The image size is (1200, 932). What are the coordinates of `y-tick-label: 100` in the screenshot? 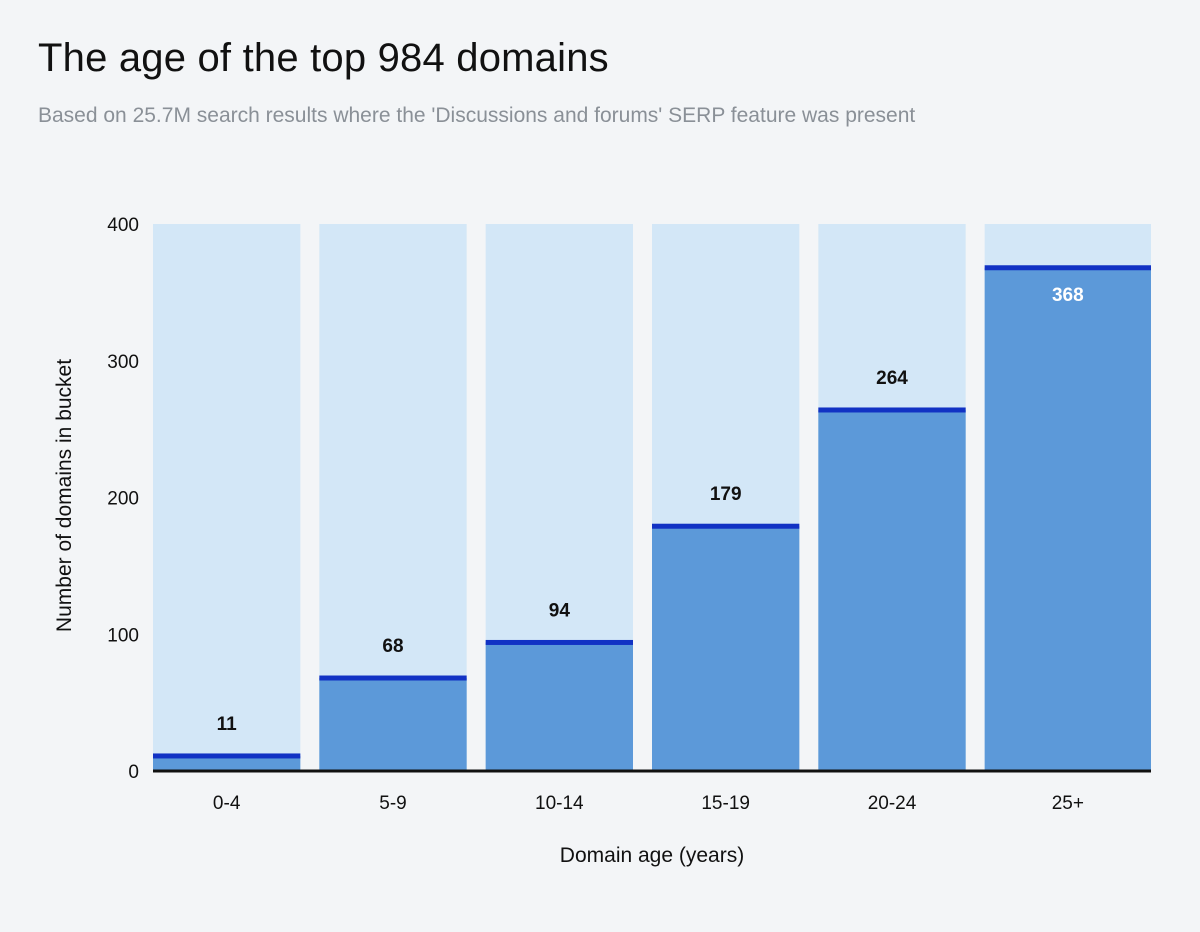 It's located at (123, 635).